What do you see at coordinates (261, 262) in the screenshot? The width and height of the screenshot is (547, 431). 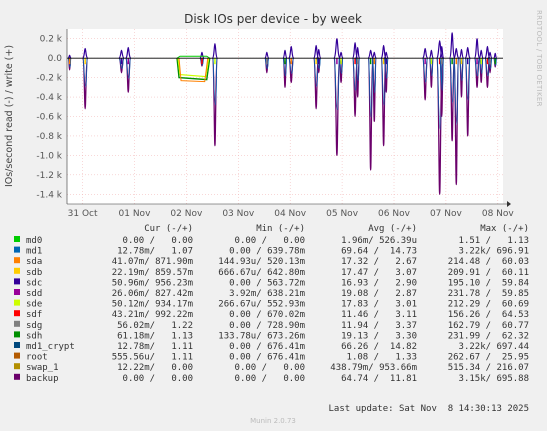 I see `legend-min-value: 144.93u/ 520.13m` at bounding box center [261, 262].